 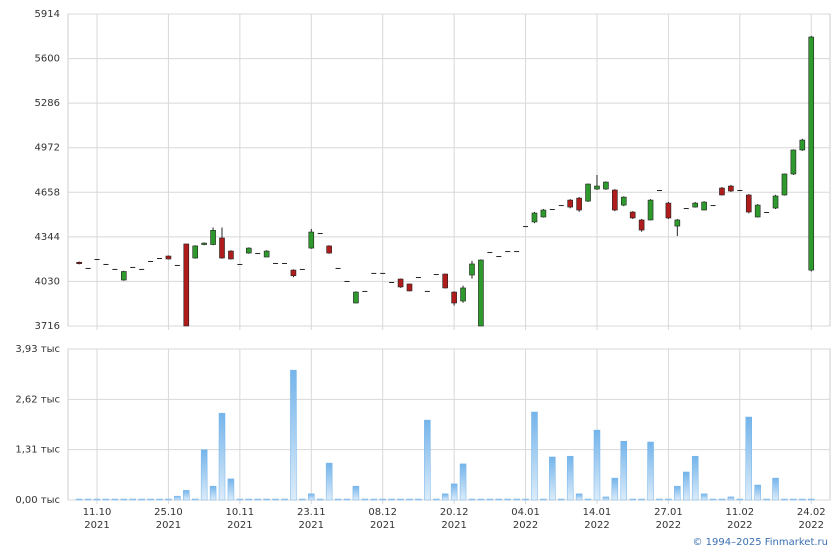 I want to click on x-tick-label: 20.12, so click(x=454, y=512).